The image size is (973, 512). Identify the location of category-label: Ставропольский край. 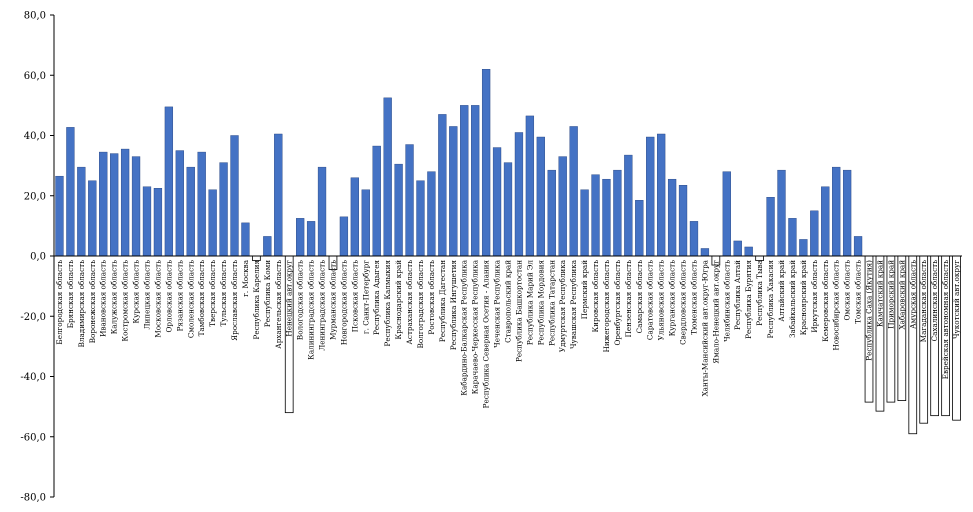
(508, 301).